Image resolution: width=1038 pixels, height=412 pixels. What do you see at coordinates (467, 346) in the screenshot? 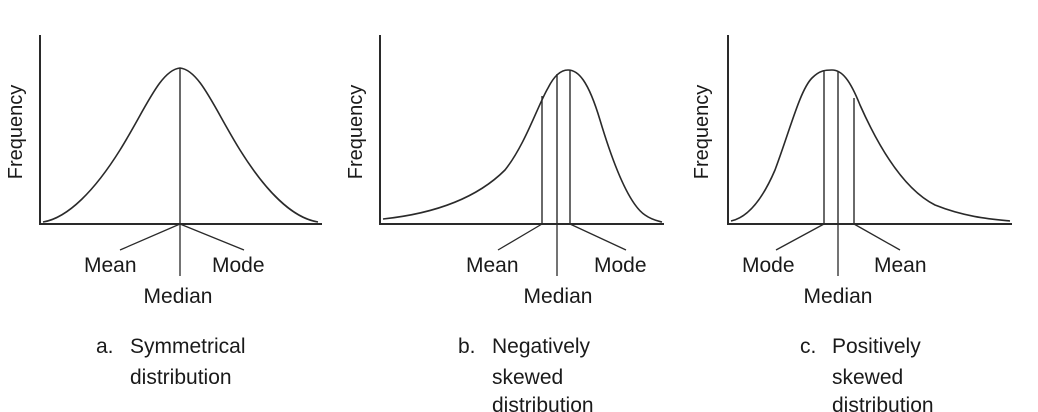
I see `caption-letter: b.` at bounding box center [467, 346].